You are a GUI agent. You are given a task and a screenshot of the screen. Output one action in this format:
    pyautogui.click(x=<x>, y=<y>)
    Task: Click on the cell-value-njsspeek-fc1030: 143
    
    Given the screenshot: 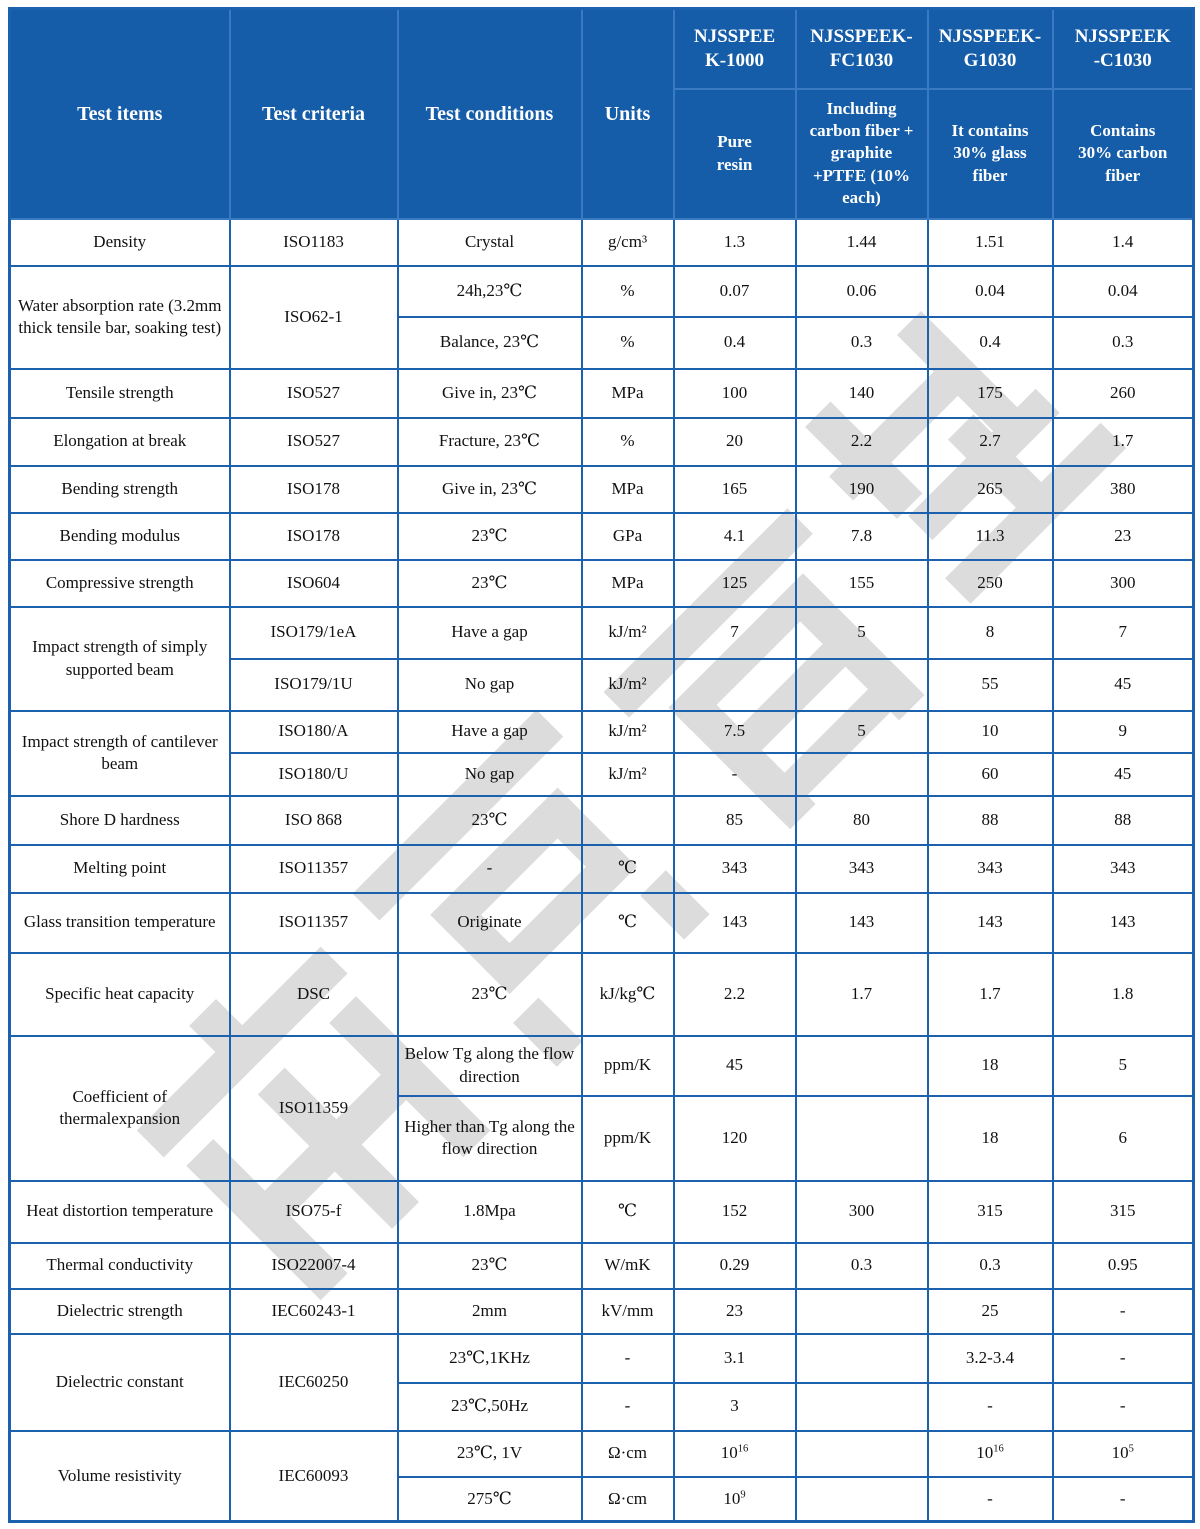 What is the action you would take?
    pyautogui.click(x=861, y=922)
    